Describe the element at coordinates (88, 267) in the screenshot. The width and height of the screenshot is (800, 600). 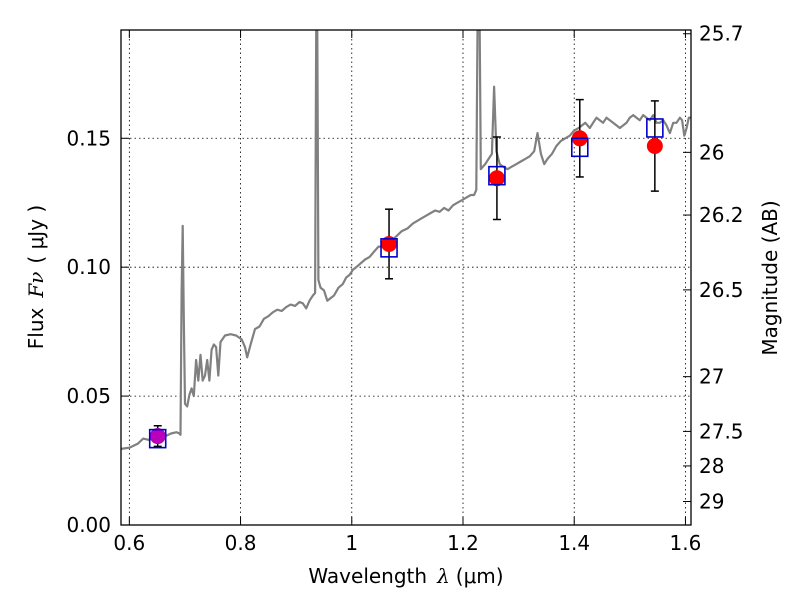
I see `y-tick-label: 0.10` at that location.